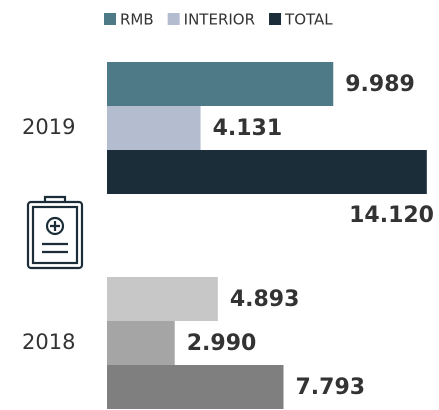 This screenshot has height=410, width=439. Describe the element at coordinates (55, 232) in the screenshot. I see `clipboard-icon` at that location.